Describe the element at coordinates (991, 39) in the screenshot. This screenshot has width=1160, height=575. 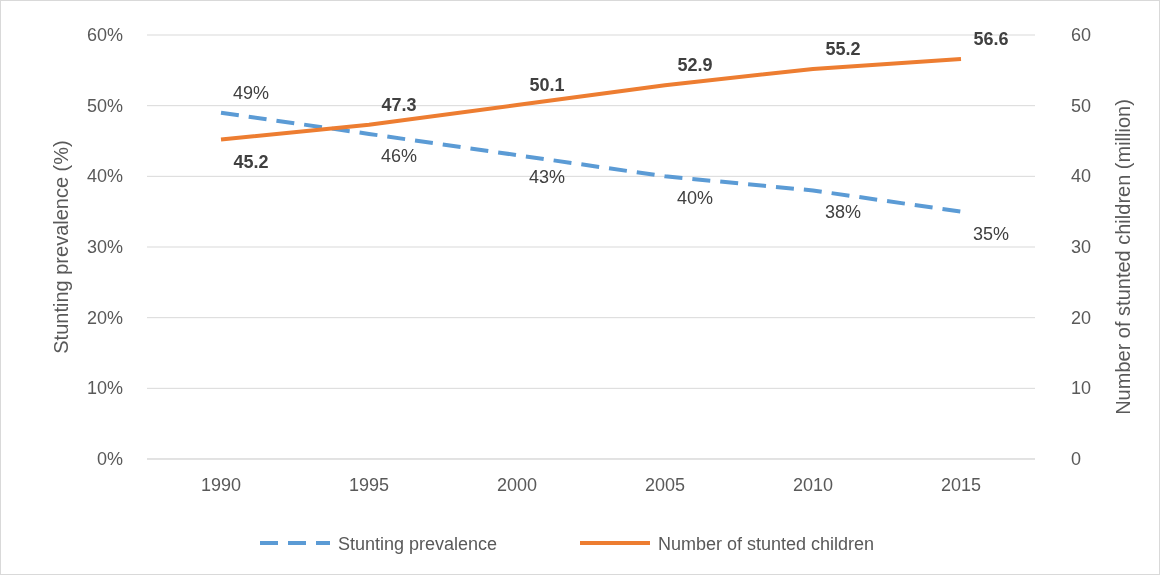
I see `data-label: 56.6` at that location.